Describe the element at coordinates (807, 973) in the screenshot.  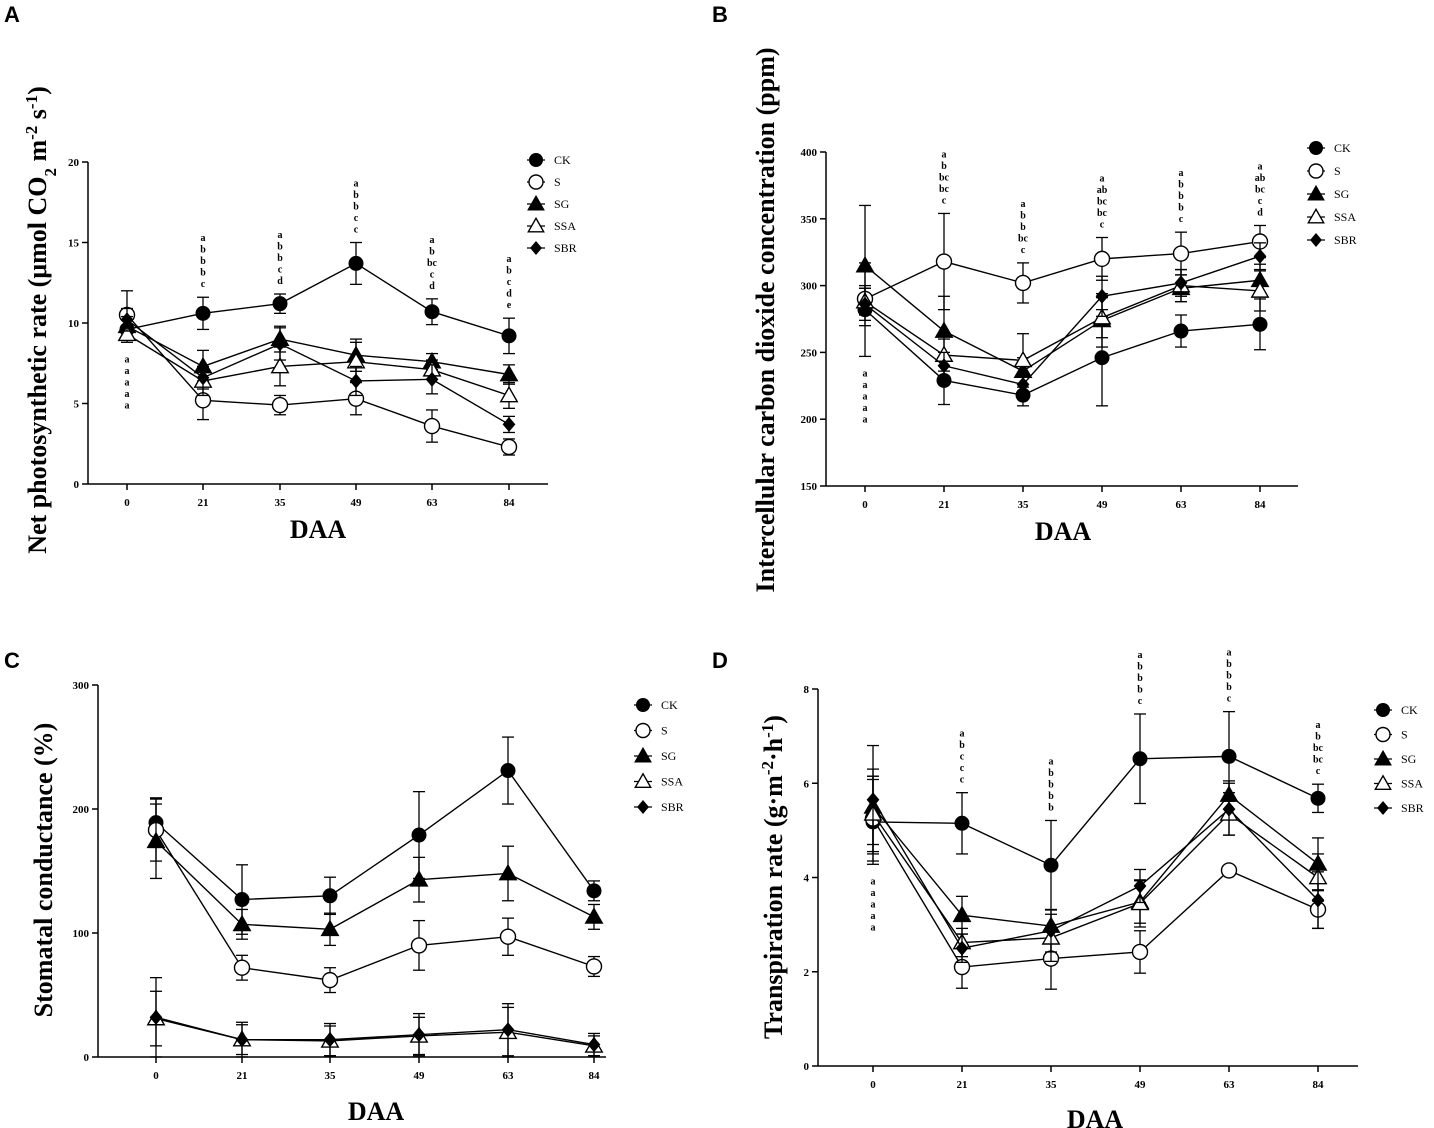
I see `y-tick-label: 2` at that location.